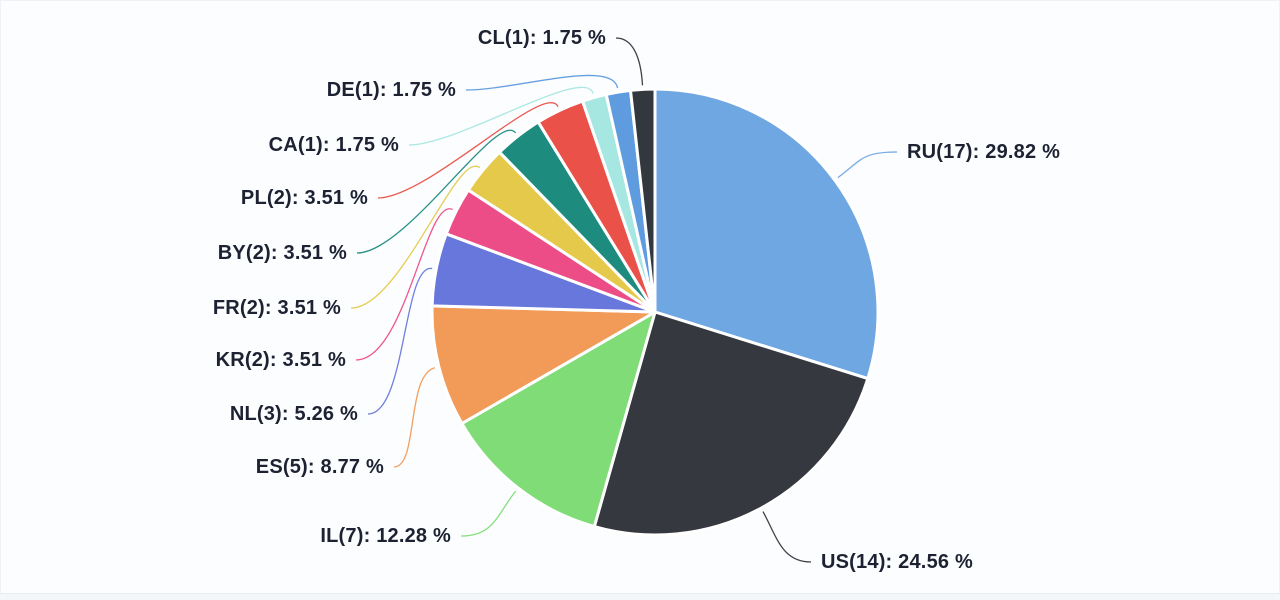  I want to click on slice-label-nl: NL(3): 5.26 %, so click(294, 414).